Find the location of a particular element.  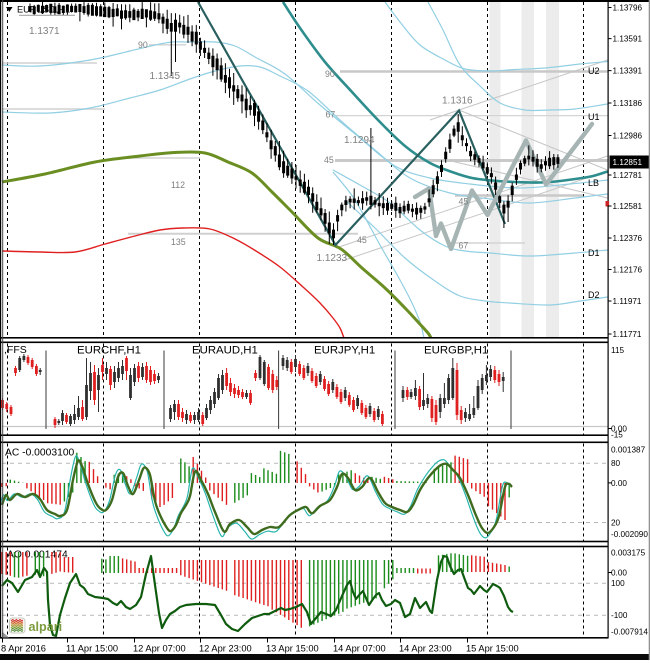

svg-text: EURCHF,H1 is located at coordinates (109, 351).